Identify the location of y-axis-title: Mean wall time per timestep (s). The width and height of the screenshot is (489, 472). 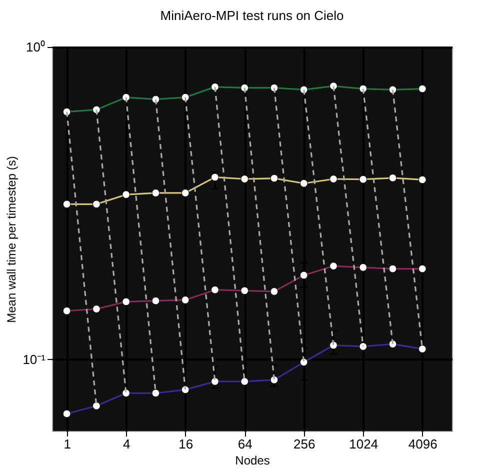
(11, 239).